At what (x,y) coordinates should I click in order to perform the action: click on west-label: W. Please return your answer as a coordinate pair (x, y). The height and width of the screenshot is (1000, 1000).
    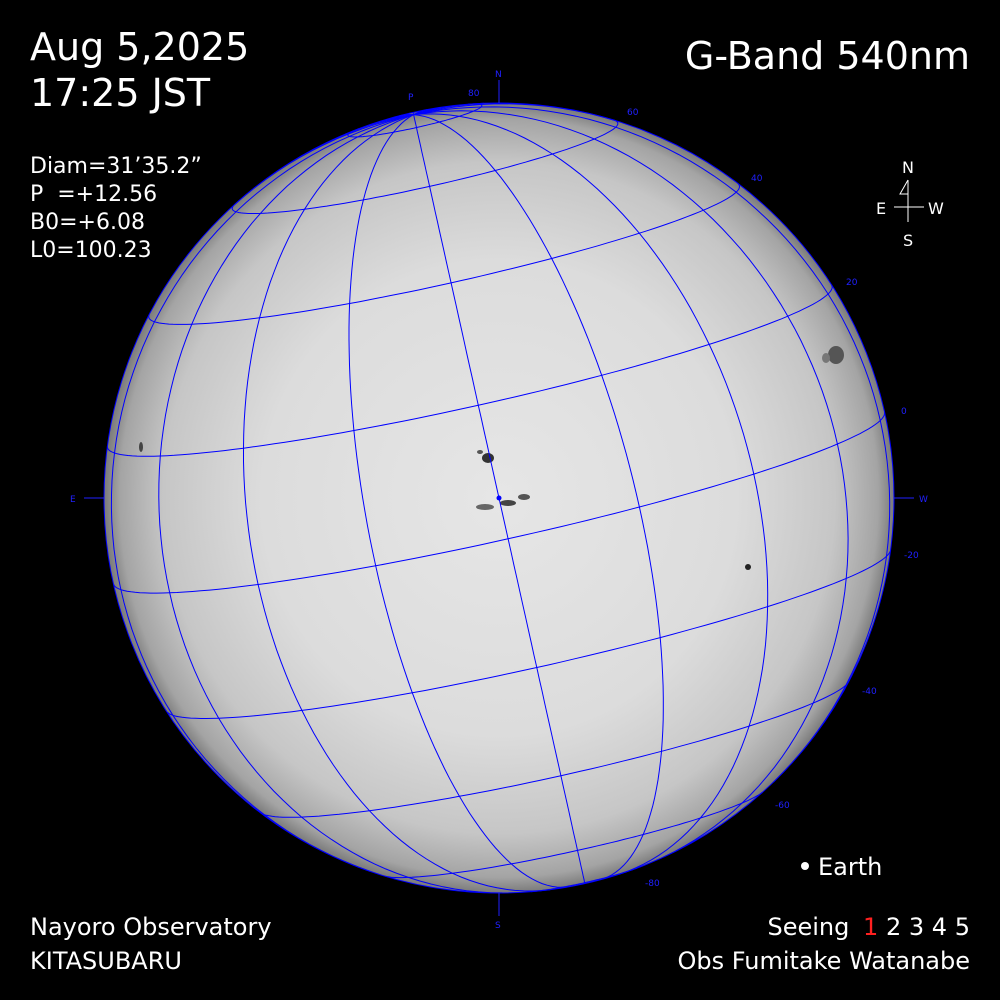
    Looking at the image, I should click on (923, 500).